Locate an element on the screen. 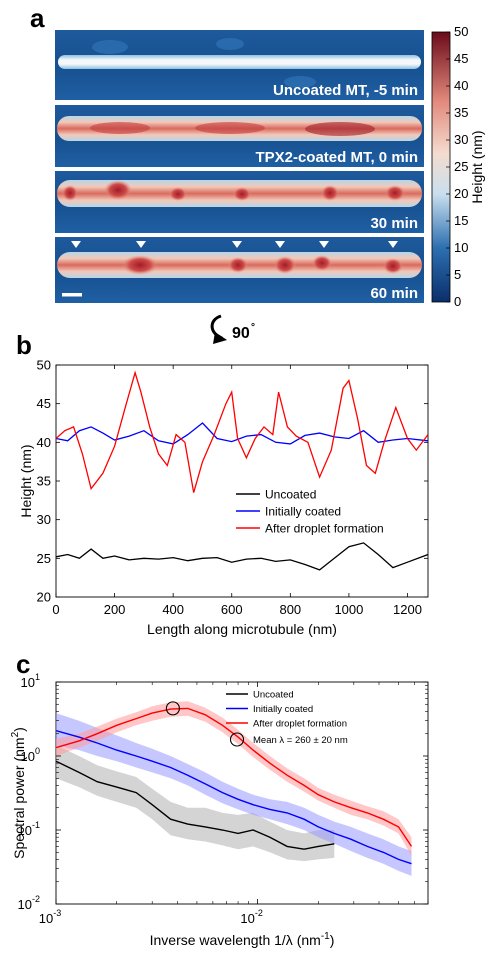  x-tick-label: 1000 is located at coordinates (348, 609).